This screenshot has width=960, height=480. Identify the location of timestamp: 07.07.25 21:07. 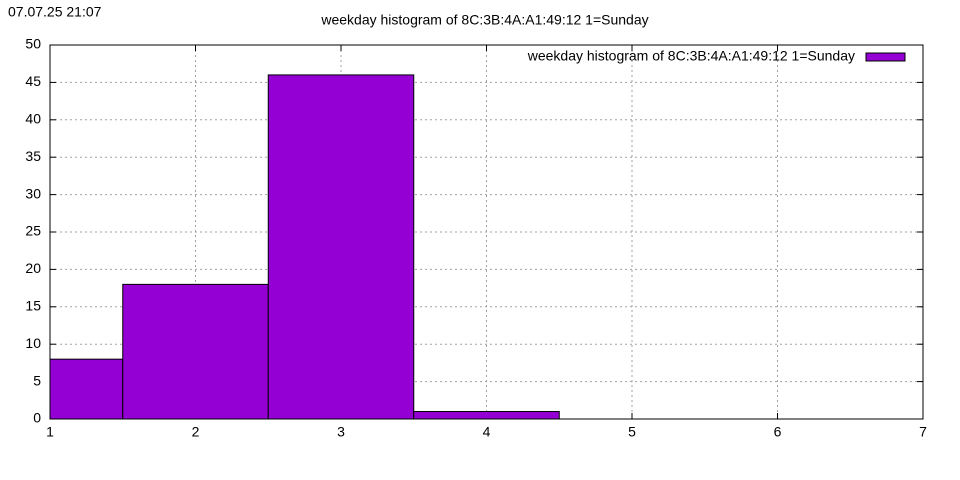
(55, 12).